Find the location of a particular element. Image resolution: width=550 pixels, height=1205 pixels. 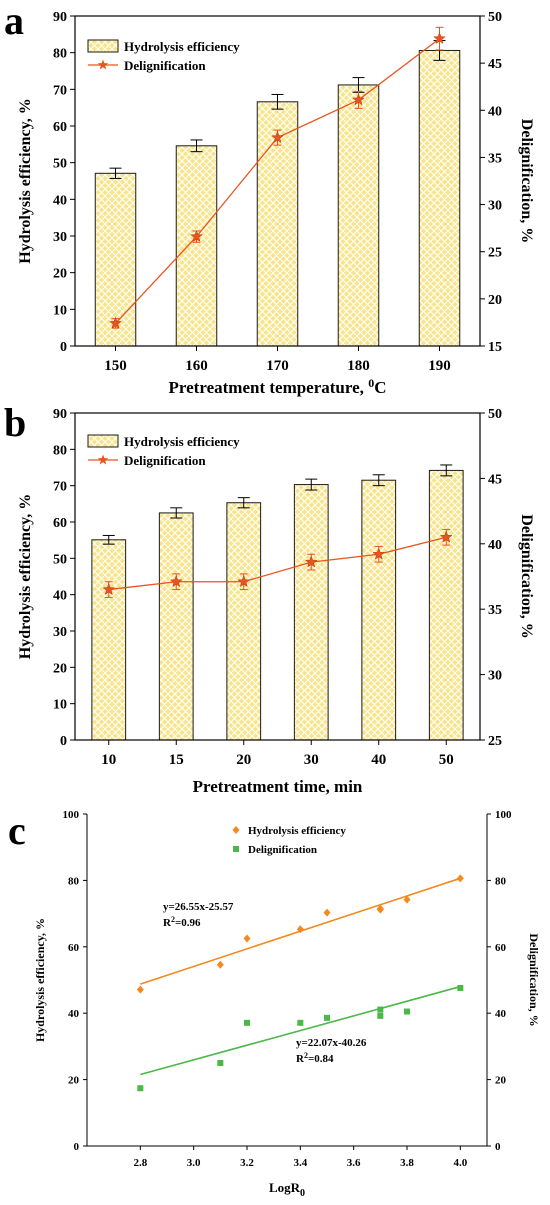

y2-tick-label: 0 is located at coordinates (498, 1147).